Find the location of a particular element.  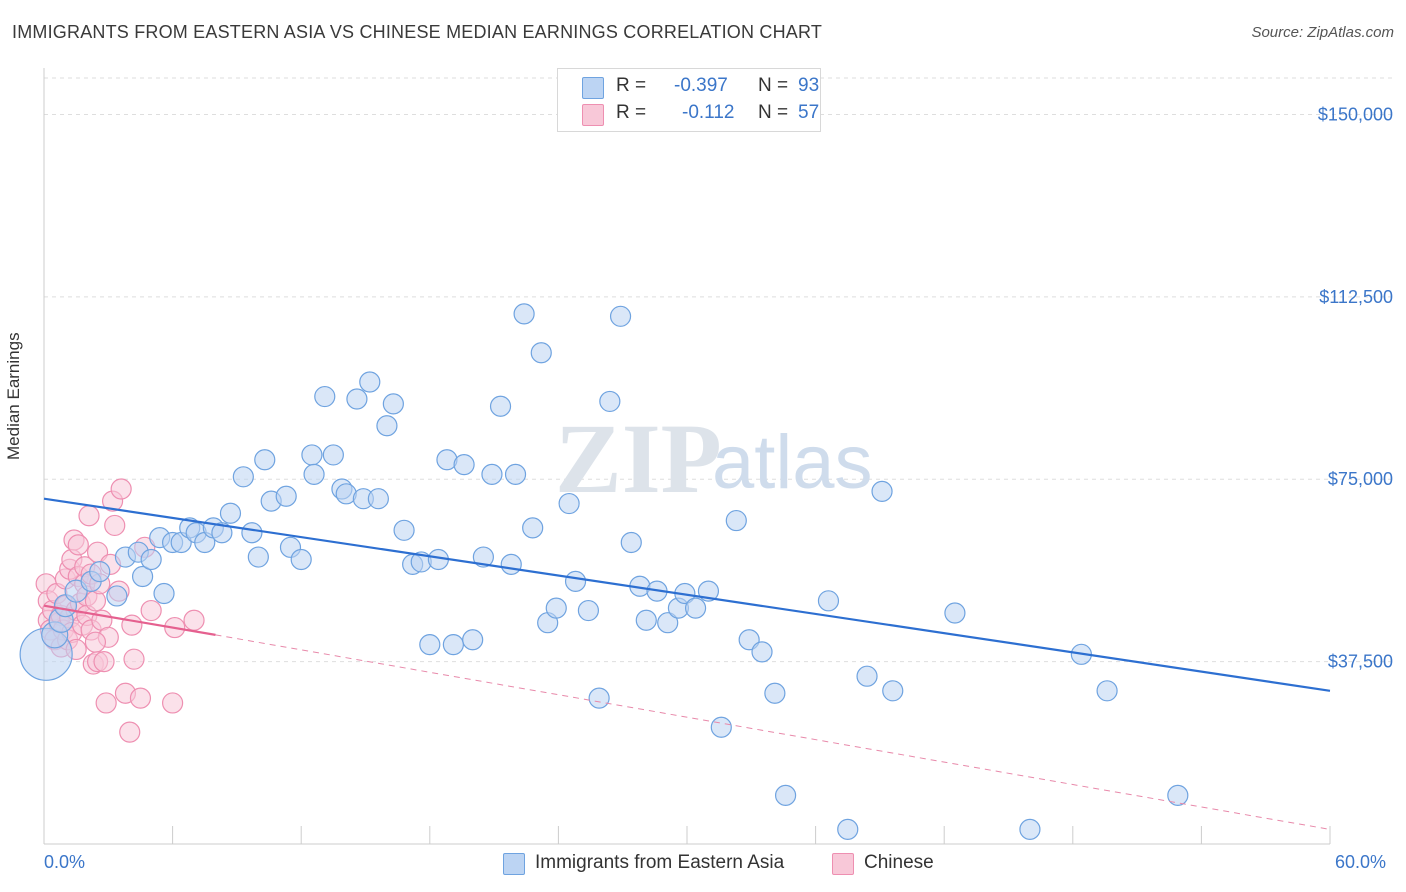

x-axis-max-label: 60.0% is located at coordinates (1361, 862).